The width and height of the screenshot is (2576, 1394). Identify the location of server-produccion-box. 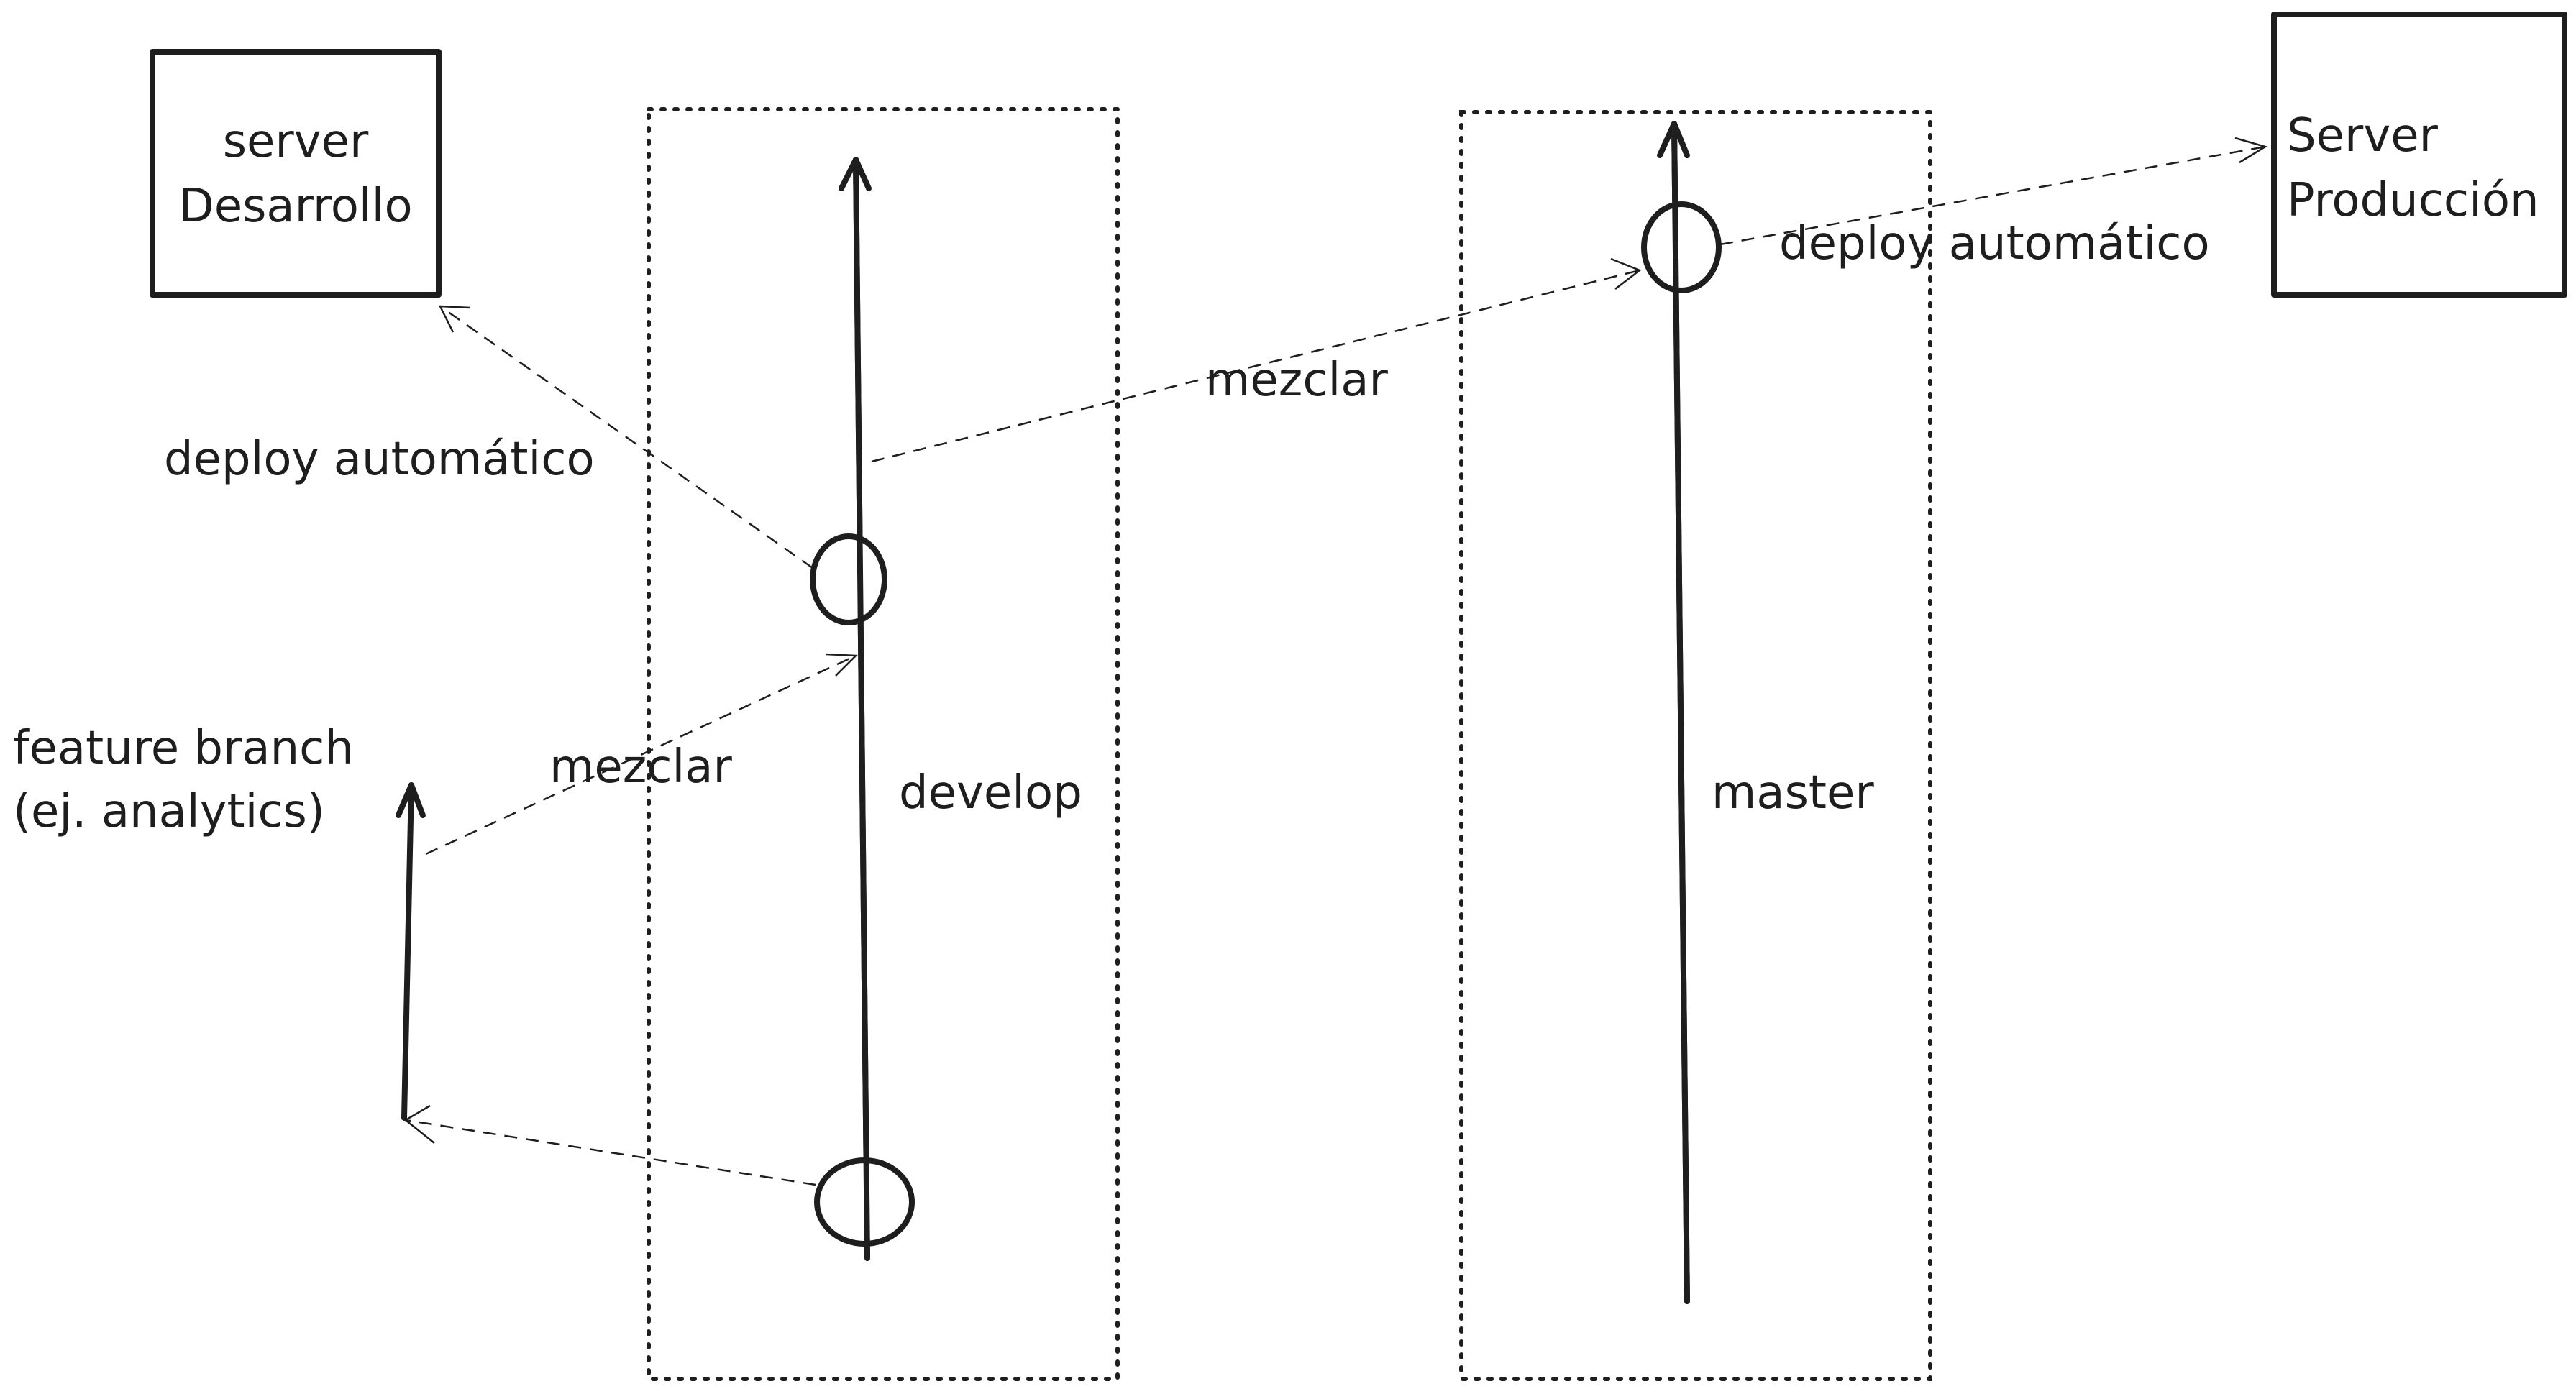
(2419, 155).